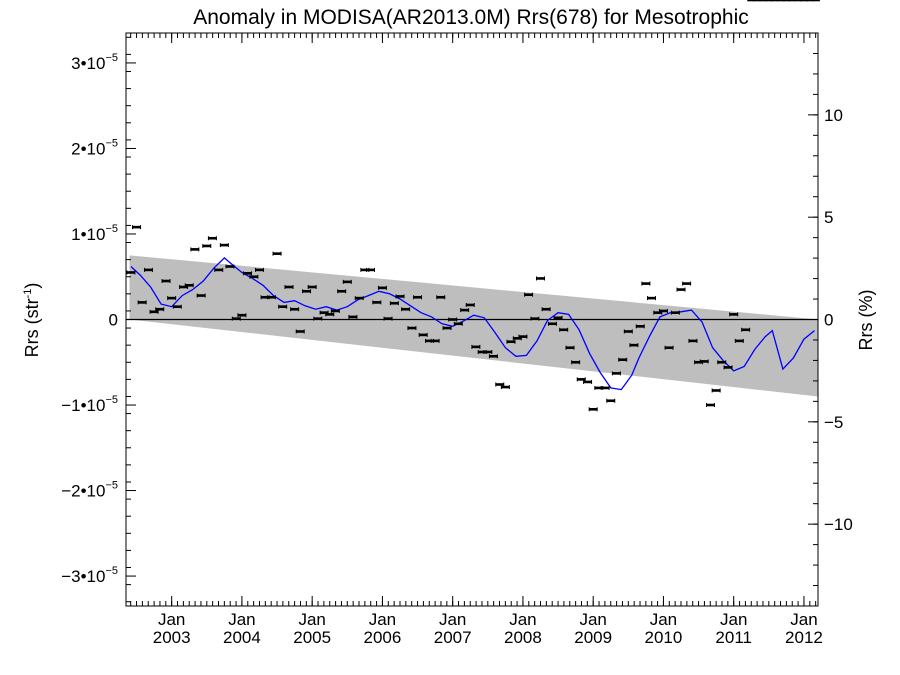 The width and height of the screenshot is (900, 675). What do you see at coordinates (94, 147) in the screenshot?
I see `left-tick-label: 2•10−5` at bounding box center [94, 147].